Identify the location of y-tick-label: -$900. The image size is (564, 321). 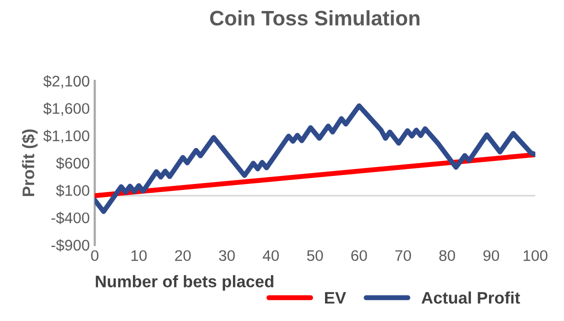
(71, 245).